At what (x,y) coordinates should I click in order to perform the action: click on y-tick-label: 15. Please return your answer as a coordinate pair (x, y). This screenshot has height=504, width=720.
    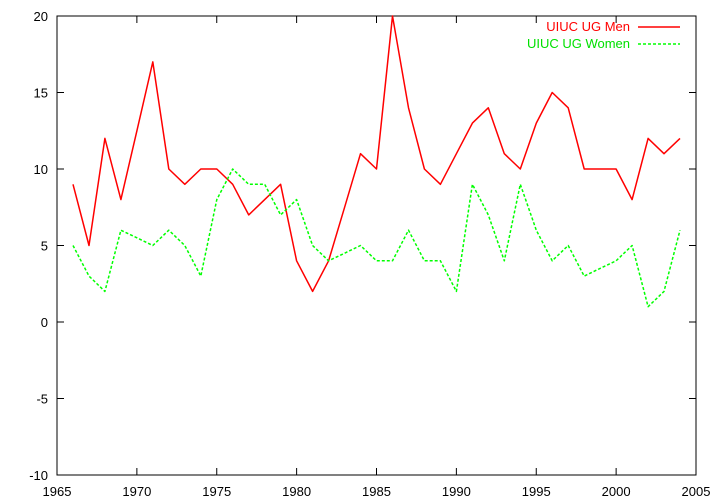
    Looking at the image, I should click on (41, 93).